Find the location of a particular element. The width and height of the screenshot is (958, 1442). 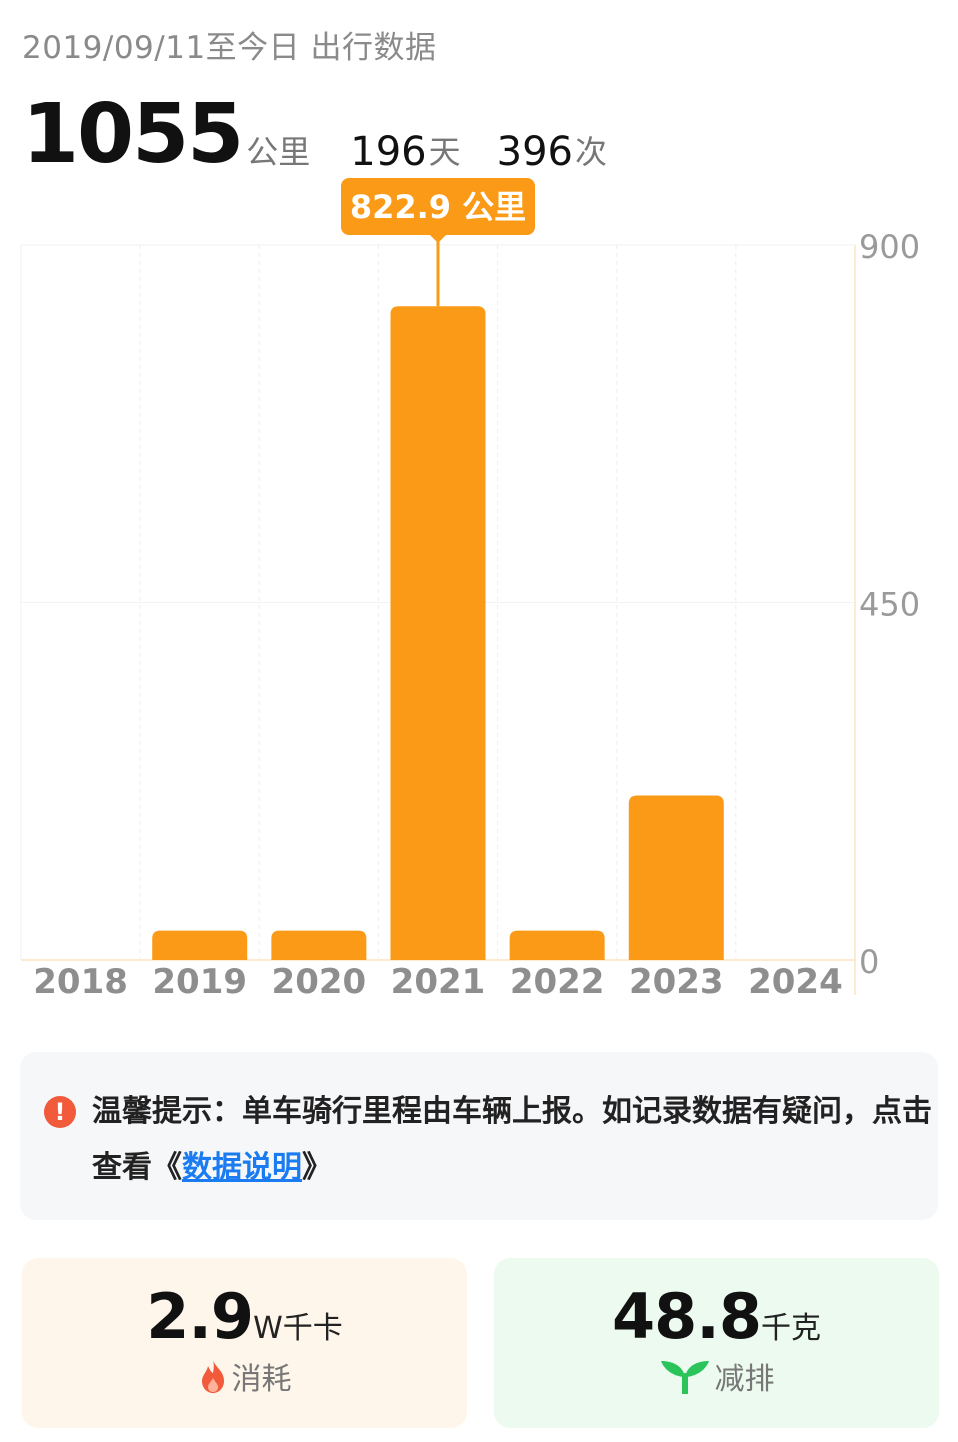

x-tick-label: 2021 is located at coordinates (438, 982).